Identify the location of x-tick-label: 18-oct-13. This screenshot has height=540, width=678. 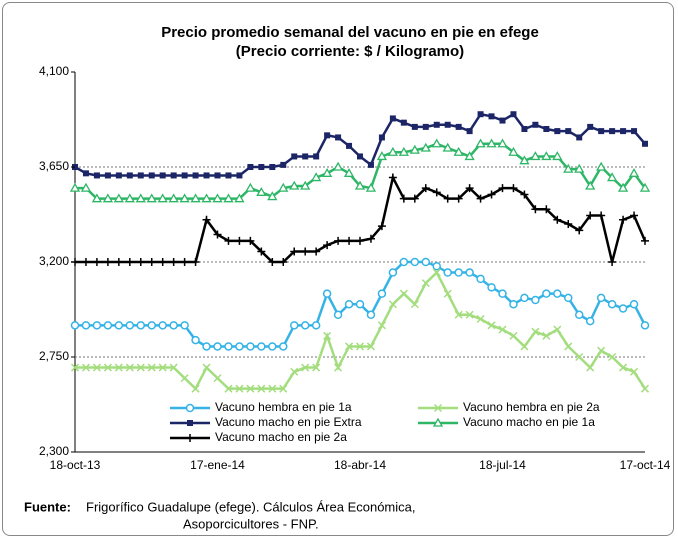
(75, 465).